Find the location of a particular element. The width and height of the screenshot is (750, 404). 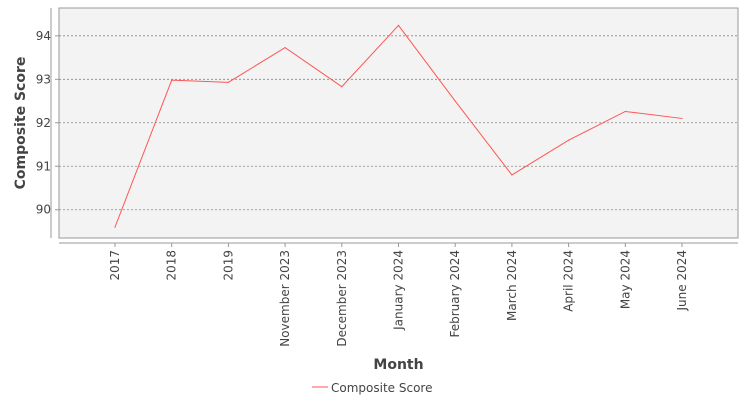

y-tick-label: 90 is located at coordinates (43, 210).